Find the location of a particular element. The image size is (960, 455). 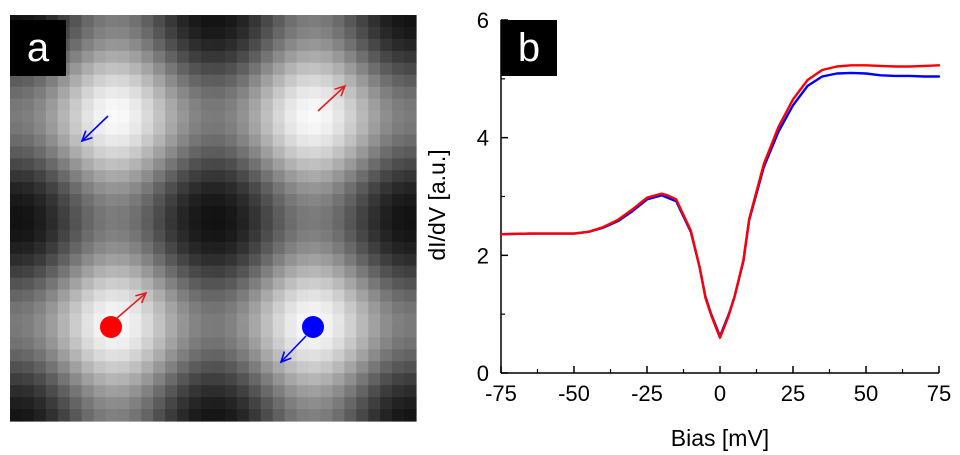

red-dot-marker is located at coordinates (111, 327).